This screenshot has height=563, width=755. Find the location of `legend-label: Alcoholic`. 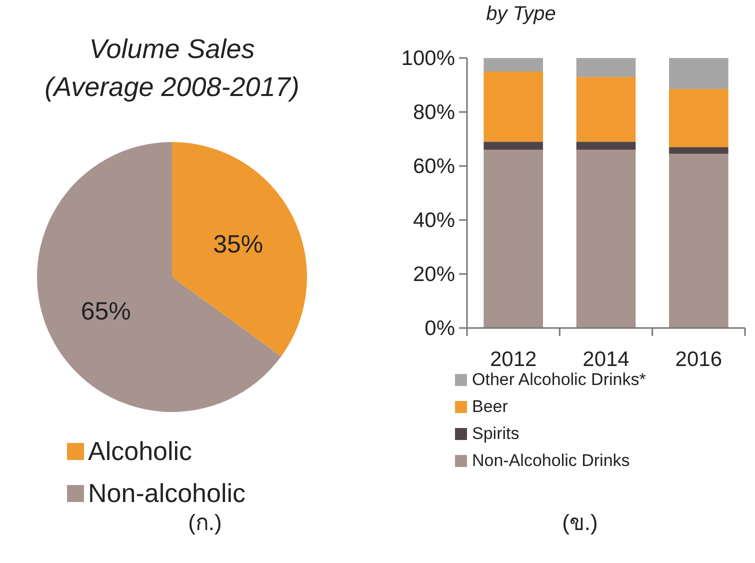

legend-label: Alcoholic is located at coordinates (140, 451).